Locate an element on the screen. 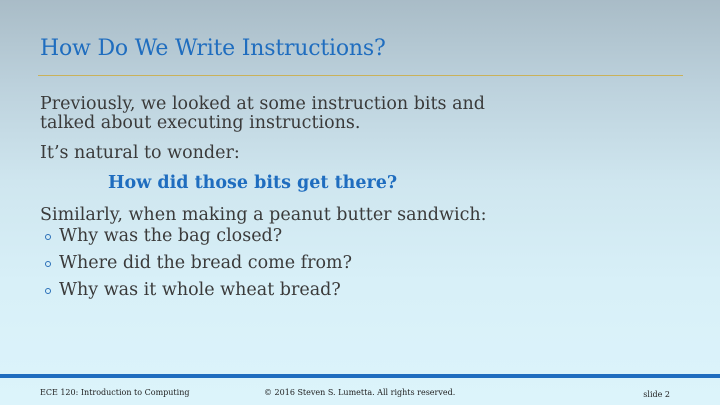  title-underline is located at coordinates (360, 75).